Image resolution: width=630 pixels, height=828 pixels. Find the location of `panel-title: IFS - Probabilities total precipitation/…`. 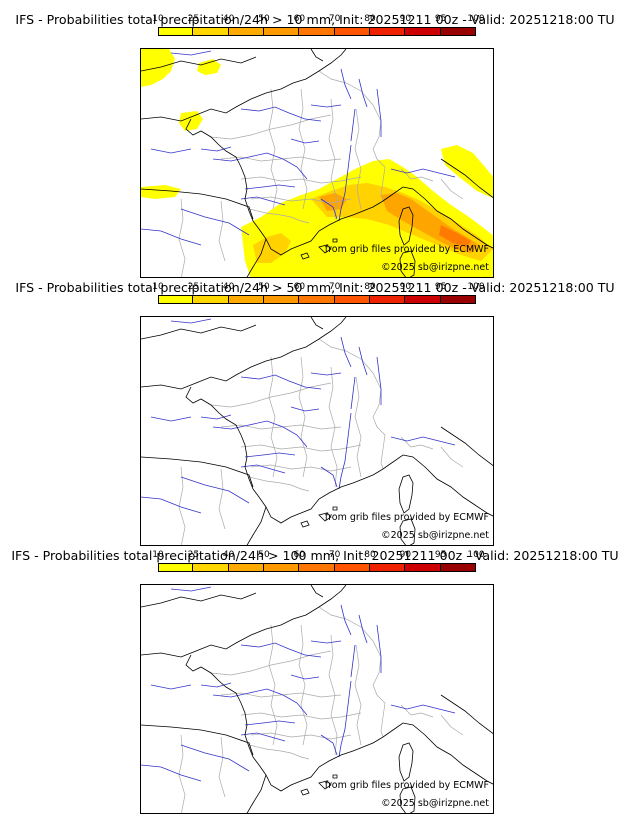

panel-title: IFS - Probabilities total precipitation/… is located at coordinates (315, 555).